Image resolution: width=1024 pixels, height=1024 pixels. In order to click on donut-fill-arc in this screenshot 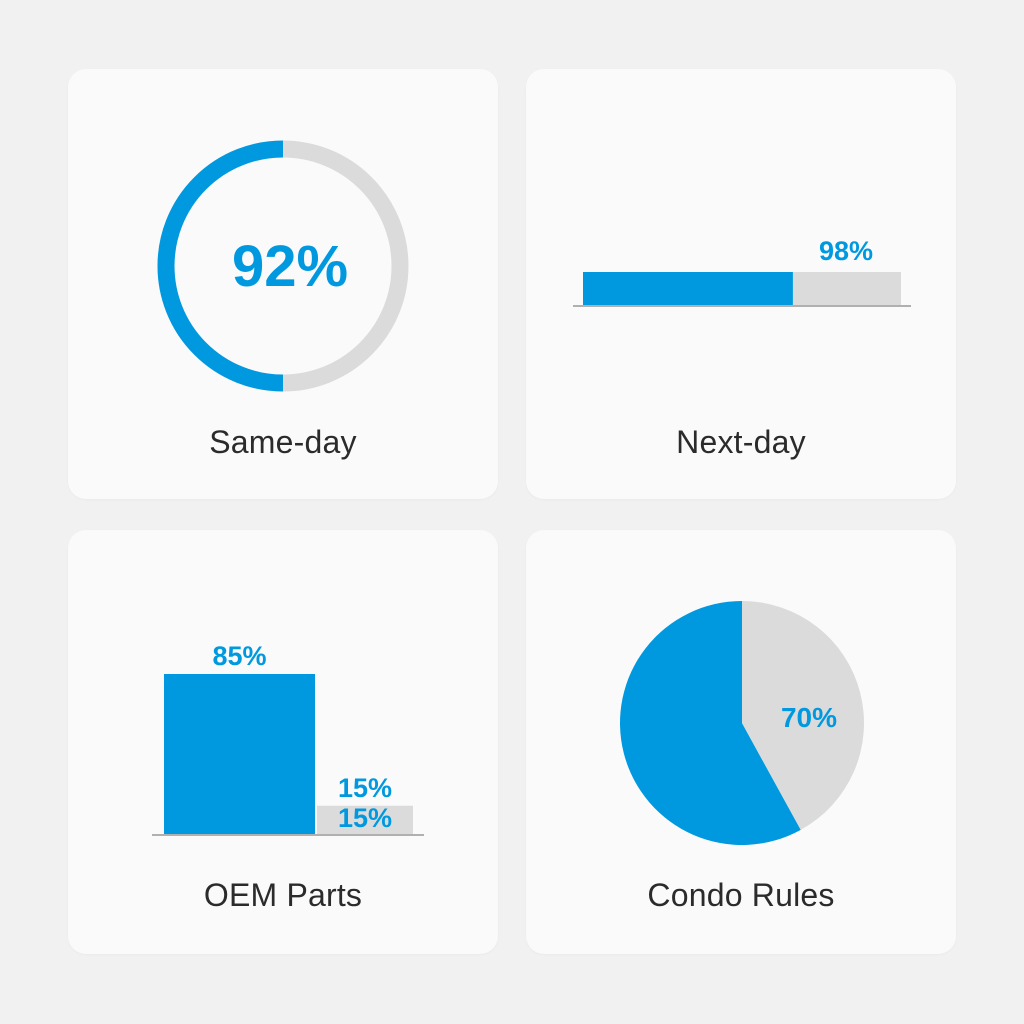, I will do `click(220, 266)`.